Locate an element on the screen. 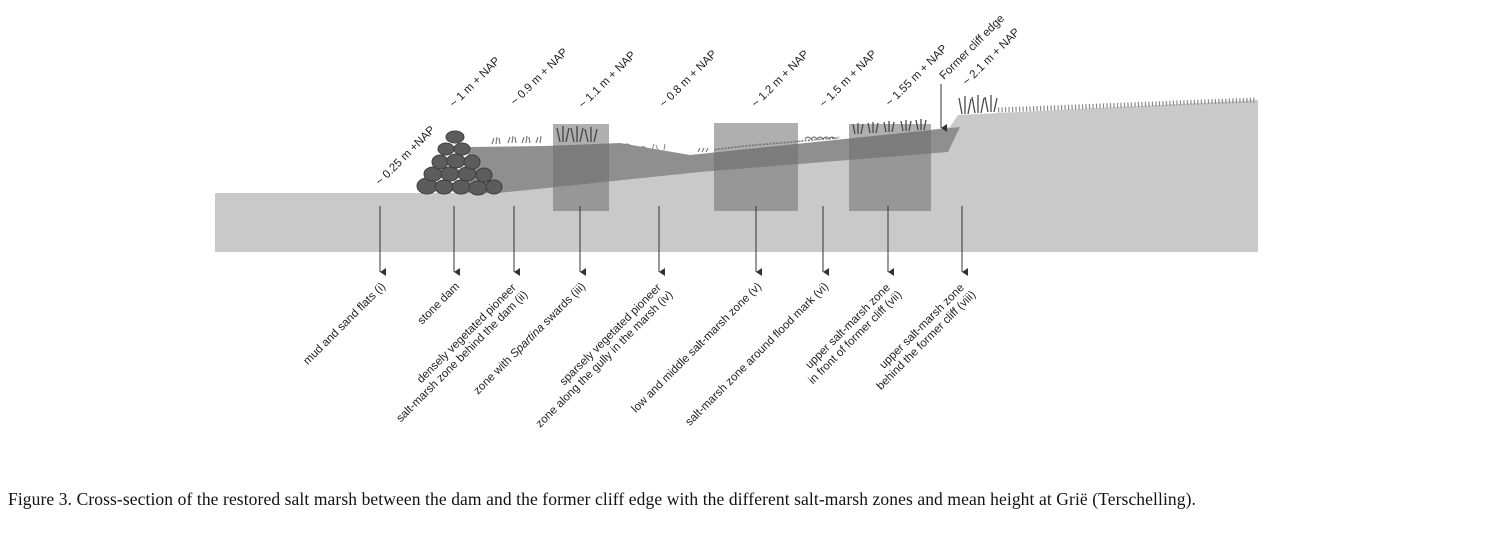 Image resolution: width=1485 pixels, height=557 pixels. stone-dam is located at coordinates (459, 163).